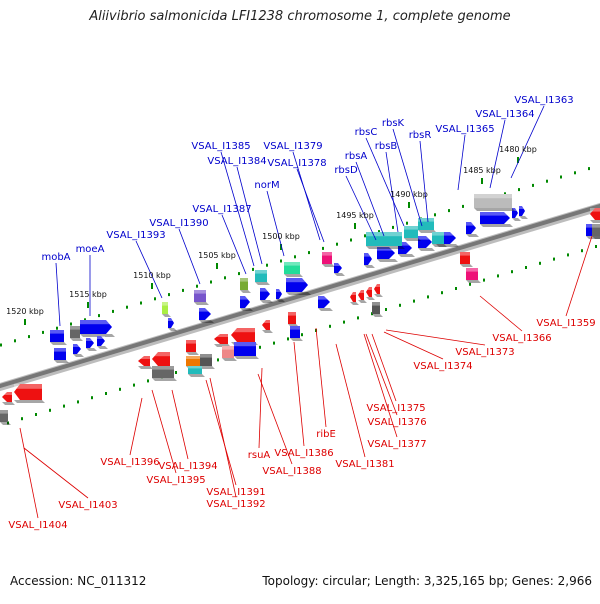 This screenshot has height=604, width=600. Describe the element at coordinates (366, 132) in the screenshot. I see `forward-gene-label: rbsC` at that location.